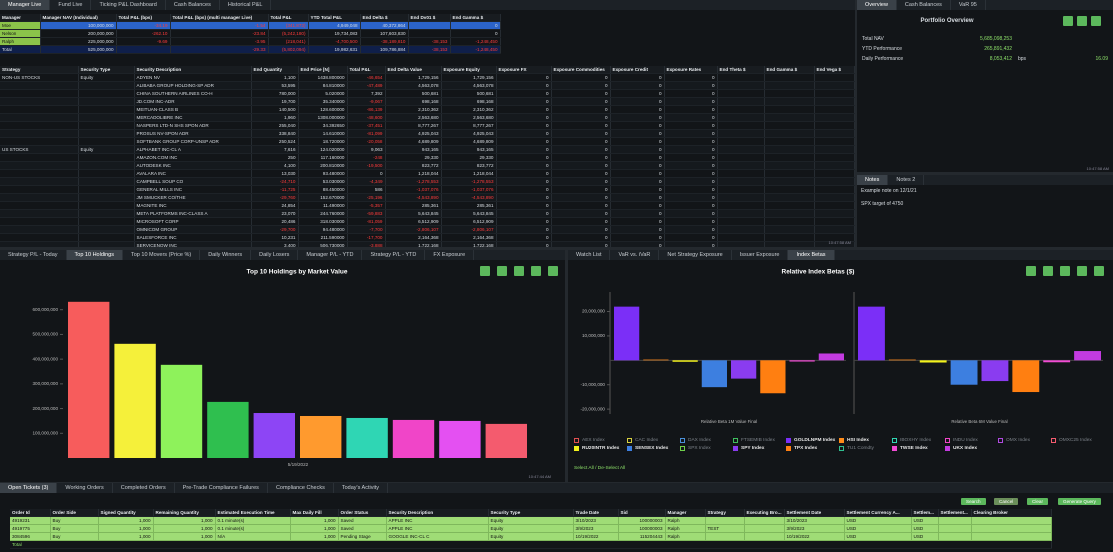 This screenshot has height=552, width=1113. Describe the element at coordinates (275, 125) in the screenshot. I see `cell: 255,040` at that location.